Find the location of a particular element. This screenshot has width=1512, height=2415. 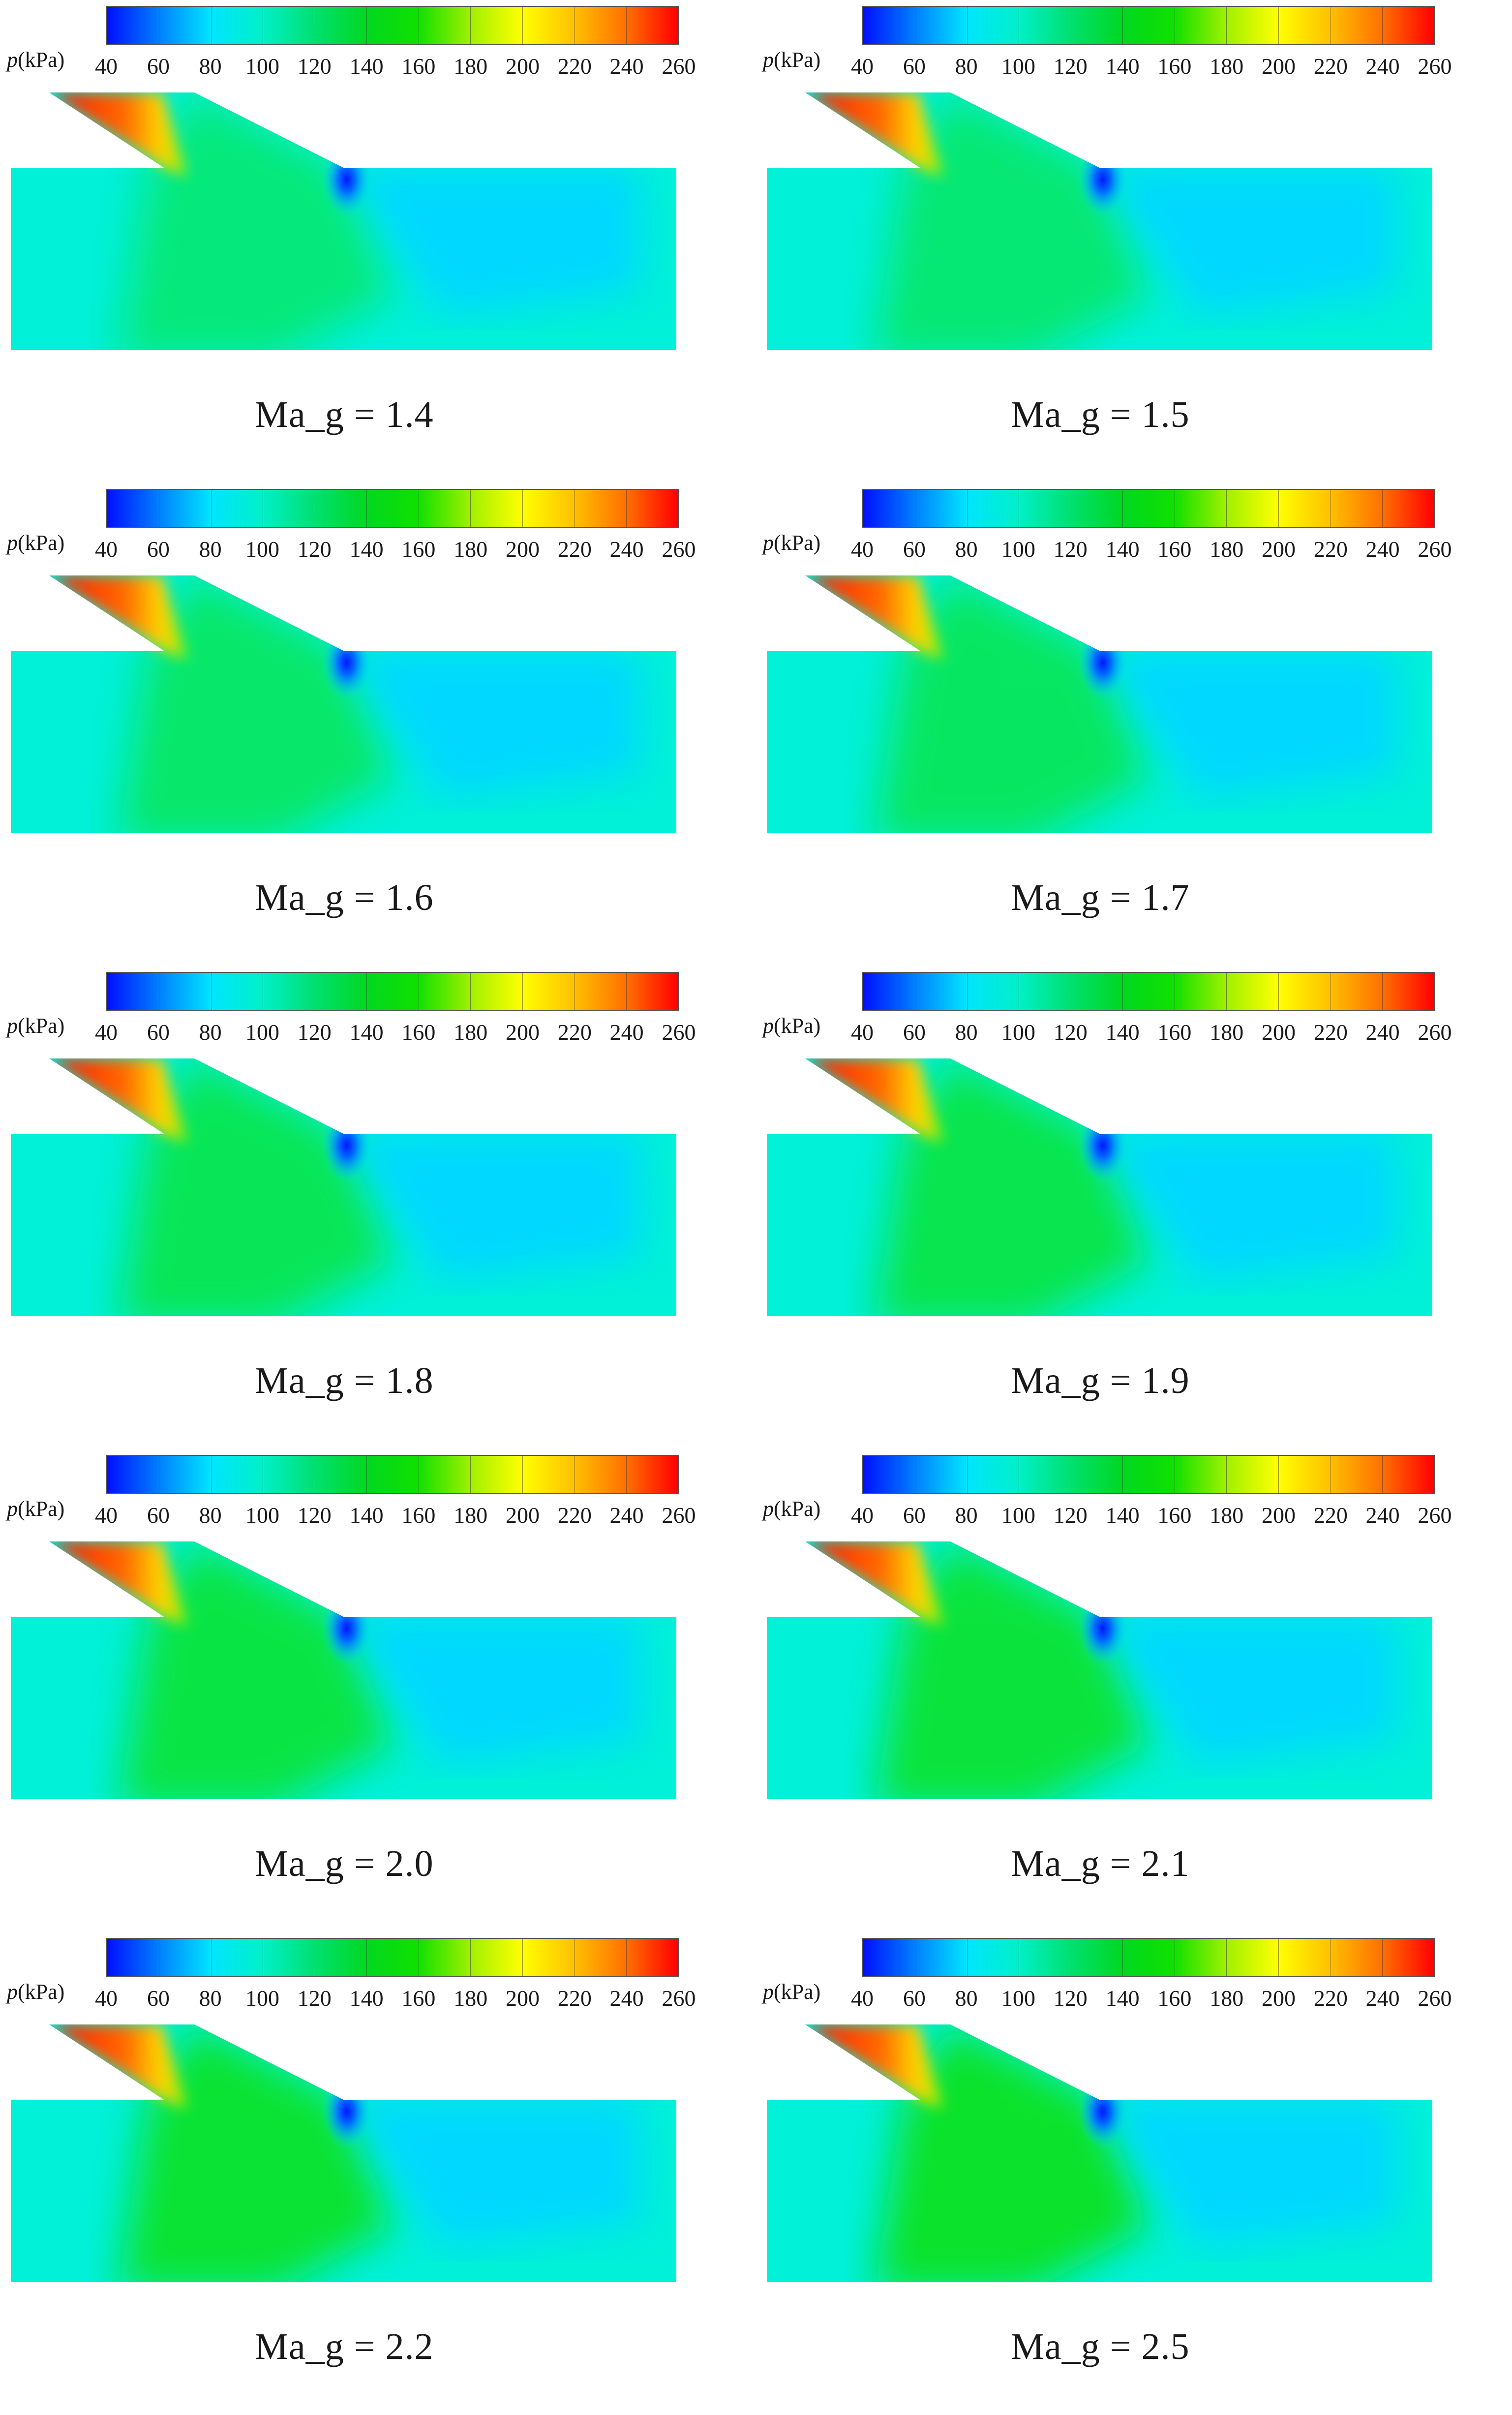

panel-caption: Ma_g = 1.5 is located at coordinates (1101, 414).